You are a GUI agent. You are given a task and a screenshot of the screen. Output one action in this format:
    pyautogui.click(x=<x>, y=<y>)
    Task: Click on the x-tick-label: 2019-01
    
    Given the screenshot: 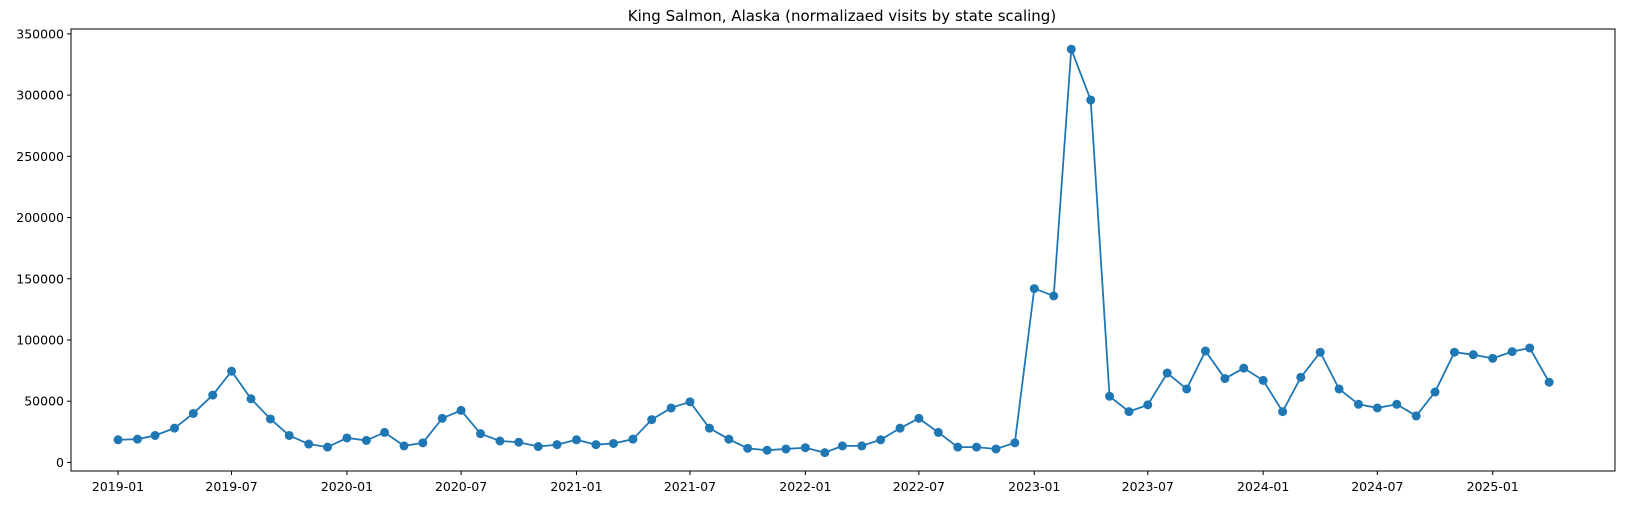 What is the action you would take?
    pyautogui.click(x=118, y=486)
    